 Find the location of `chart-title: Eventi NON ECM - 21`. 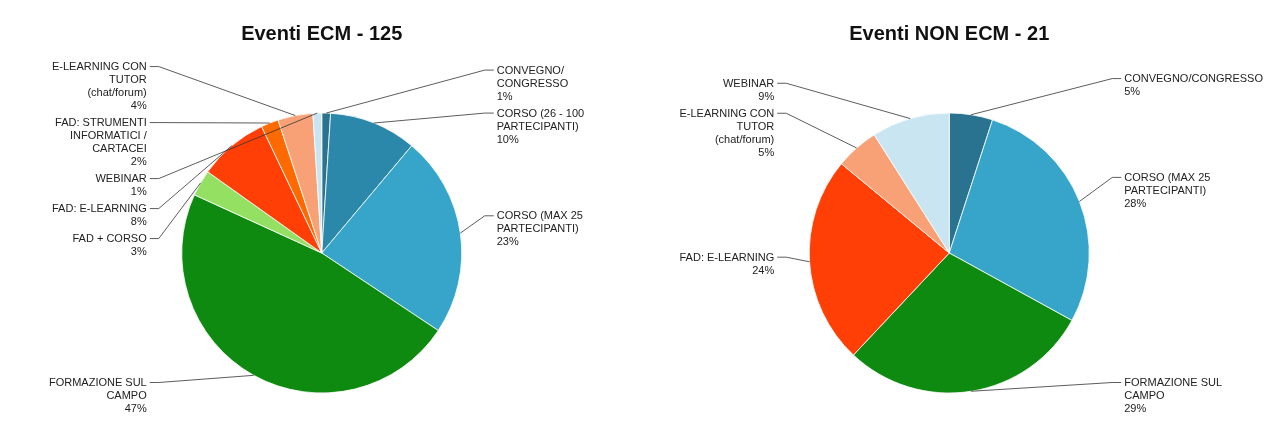

chart-title: Eventi NON ECM - 21 is located at coordinates (949, 33).